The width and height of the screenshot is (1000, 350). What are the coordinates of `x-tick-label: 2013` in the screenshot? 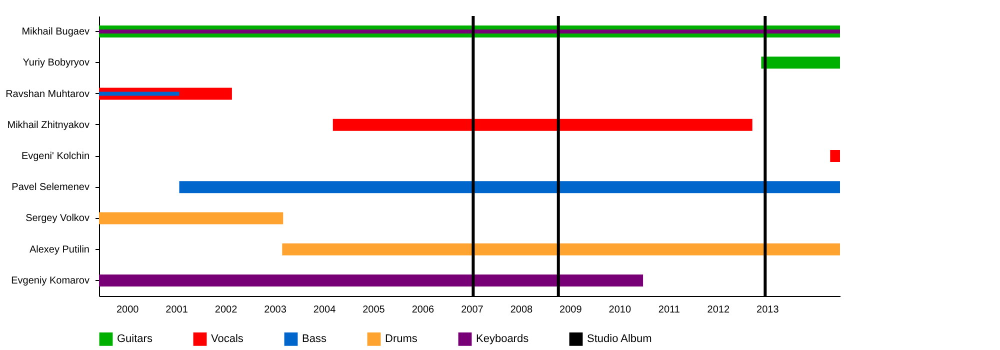 It's located at (768, 310).